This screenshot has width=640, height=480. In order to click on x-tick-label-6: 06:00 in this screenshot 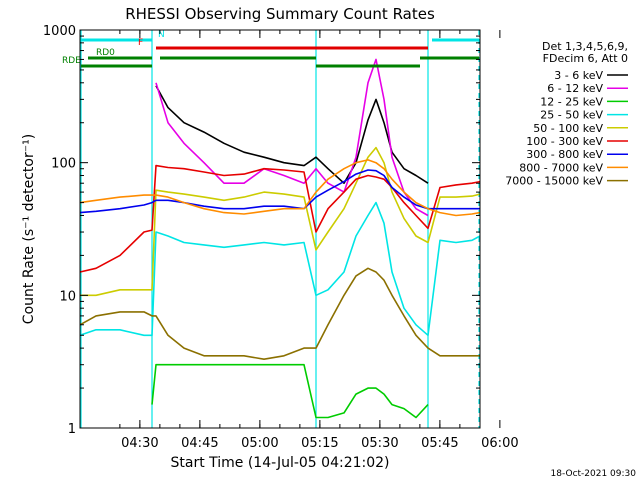, I will do `click(499, 443)`.